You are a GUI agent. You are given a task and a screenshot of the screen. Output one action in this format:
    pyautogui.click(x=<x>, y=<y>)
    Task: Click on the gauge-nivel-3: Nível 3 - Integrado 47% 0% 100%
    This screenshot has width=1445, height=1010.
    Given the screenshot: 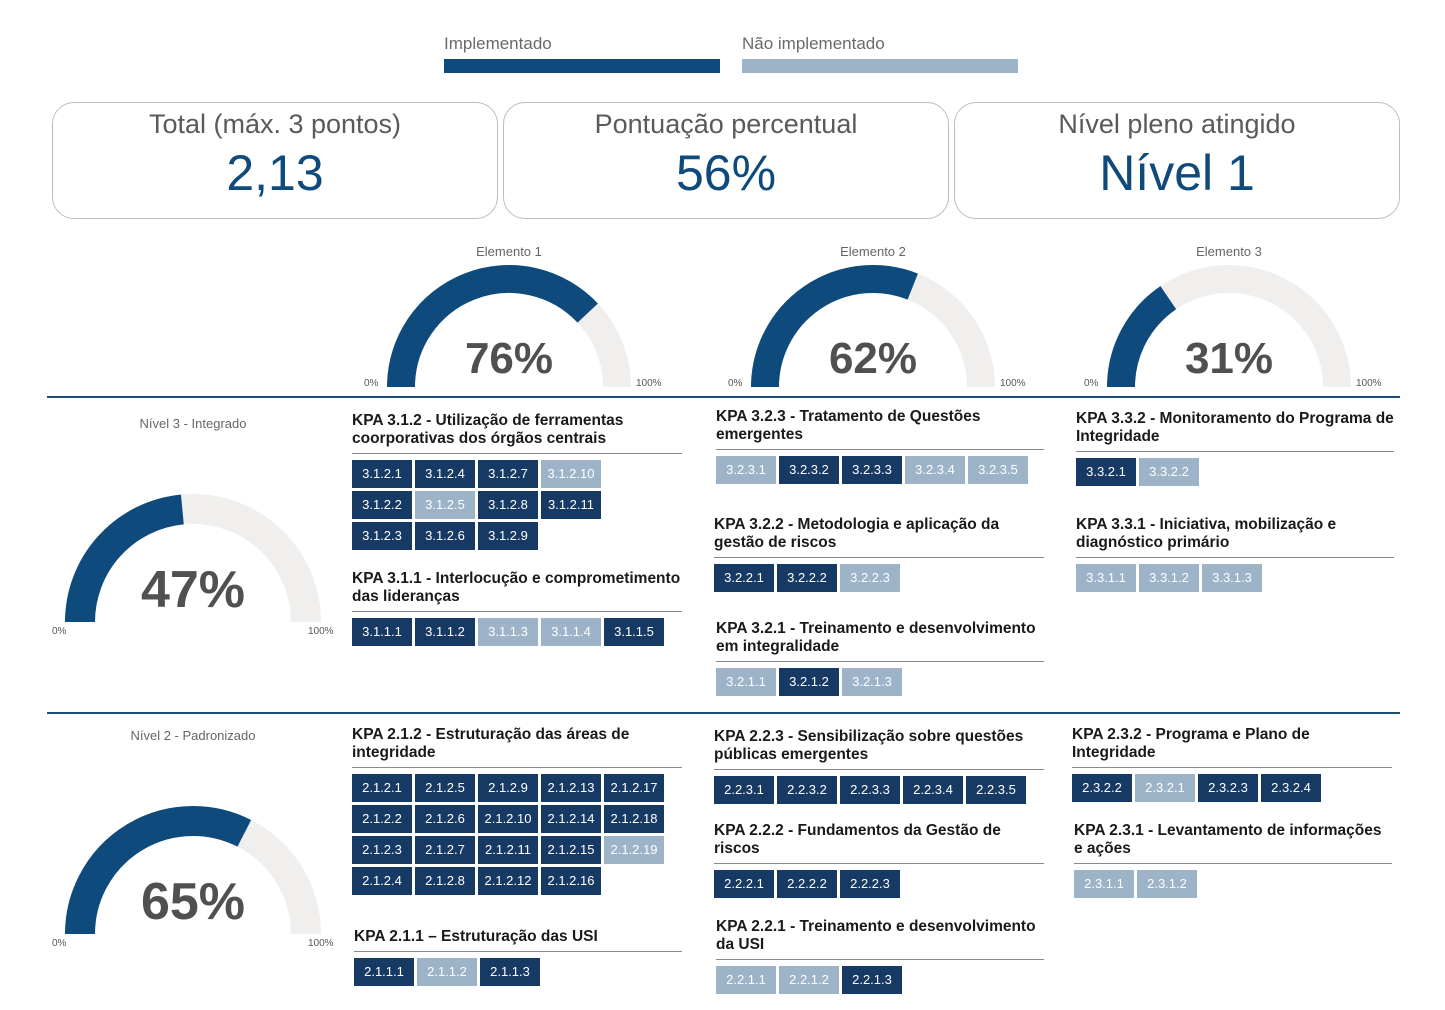 What is the action you would take?
    pyautogui.click(x=200, y=529)
    